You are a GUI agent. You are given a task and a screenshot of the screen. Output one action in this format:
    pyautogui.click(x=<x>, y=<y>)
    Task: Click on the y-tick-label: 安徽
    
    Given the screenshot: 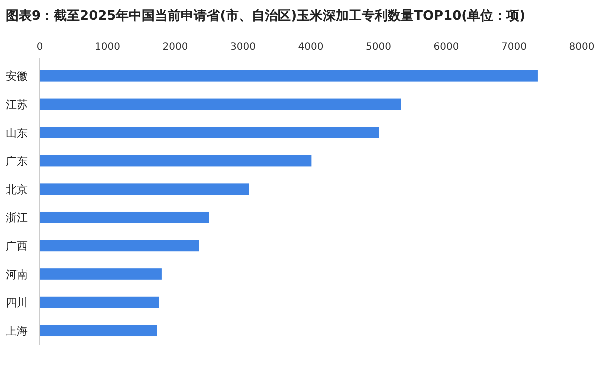 What is the action you would take?
    pyautogui.click(x=17, y=77)
    